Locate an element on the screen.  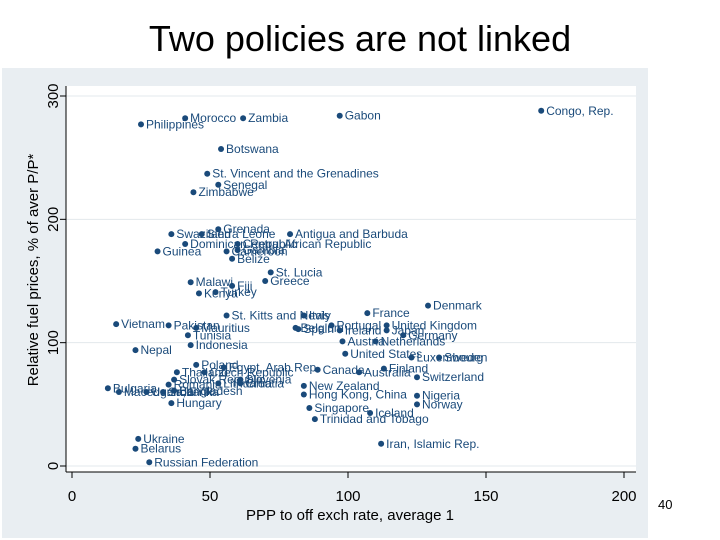
data-point-label: Senegal is located at coordinates (245, 185).